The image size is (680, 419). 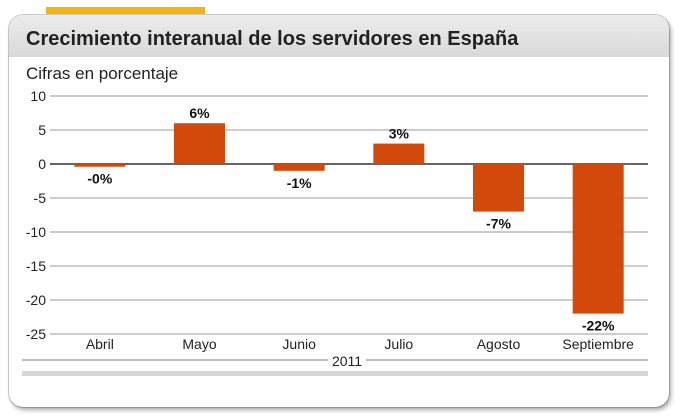 I want to click on y-tick-label: -15, so click(x=36, y=266).